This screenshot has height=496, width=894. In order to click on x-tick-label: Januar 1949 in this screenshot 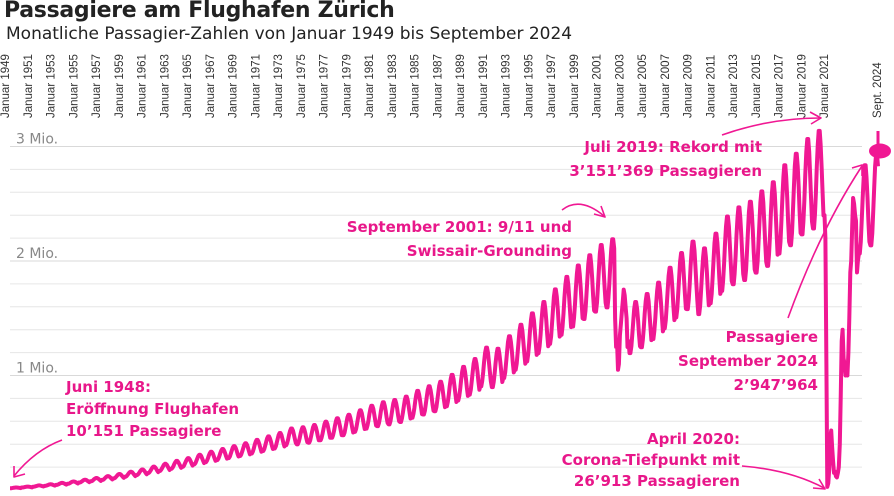, I will do `click(6, 86)`.